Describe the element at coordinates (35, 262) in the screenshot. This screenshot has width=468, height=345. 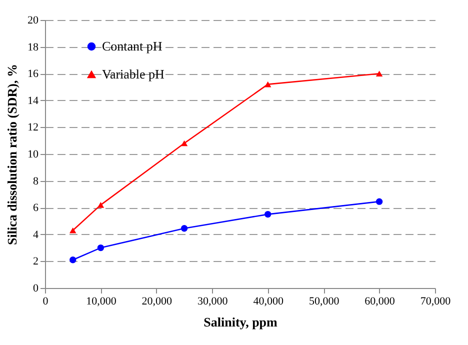
I see `y-tick-label: 2` at that location.